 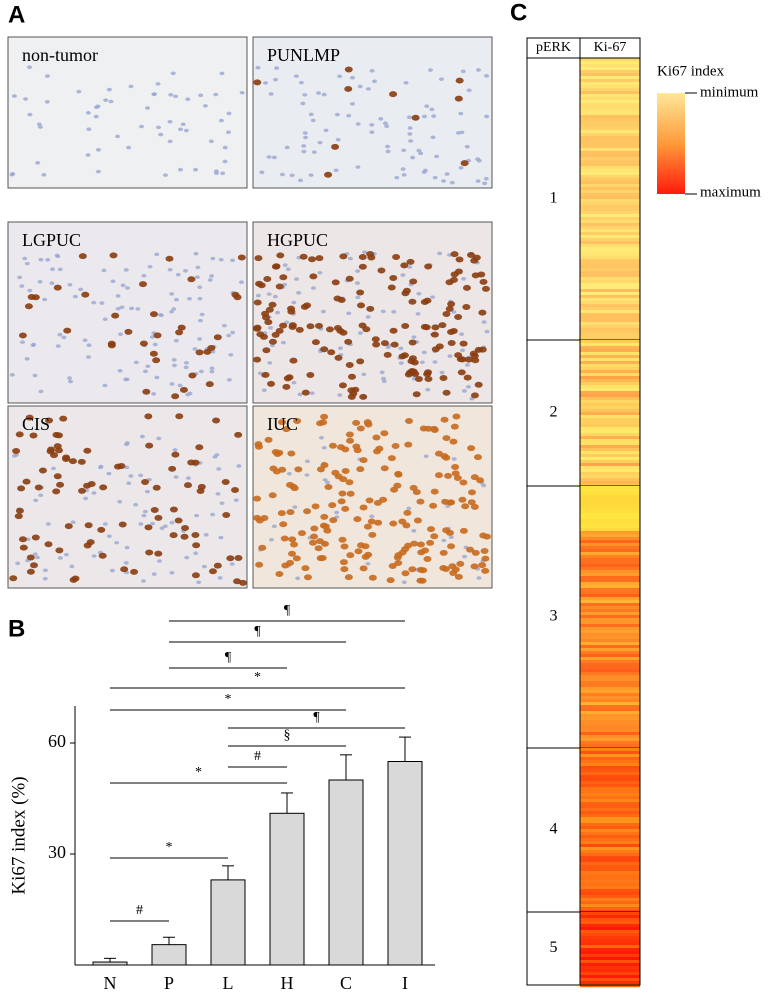 What do you see at coordinates (316, 717) in the screenshot?
I see `significance-symbol: ¶` at bounding box center [316, 717].